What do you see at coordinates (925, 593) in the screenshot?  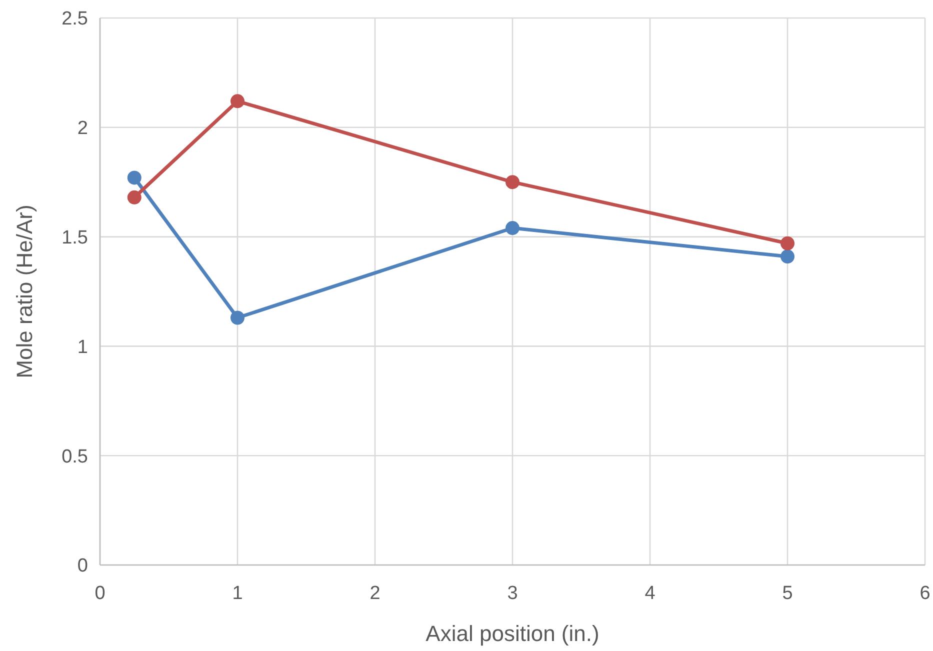 I see `x-tick-label: 6` at bounding box center [925, 593].